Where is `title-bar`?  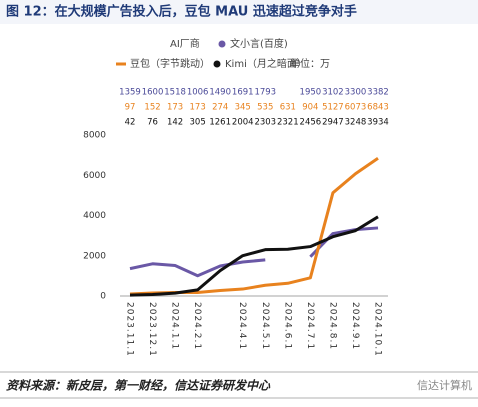 title-bar is located at coordinates (239, 12).